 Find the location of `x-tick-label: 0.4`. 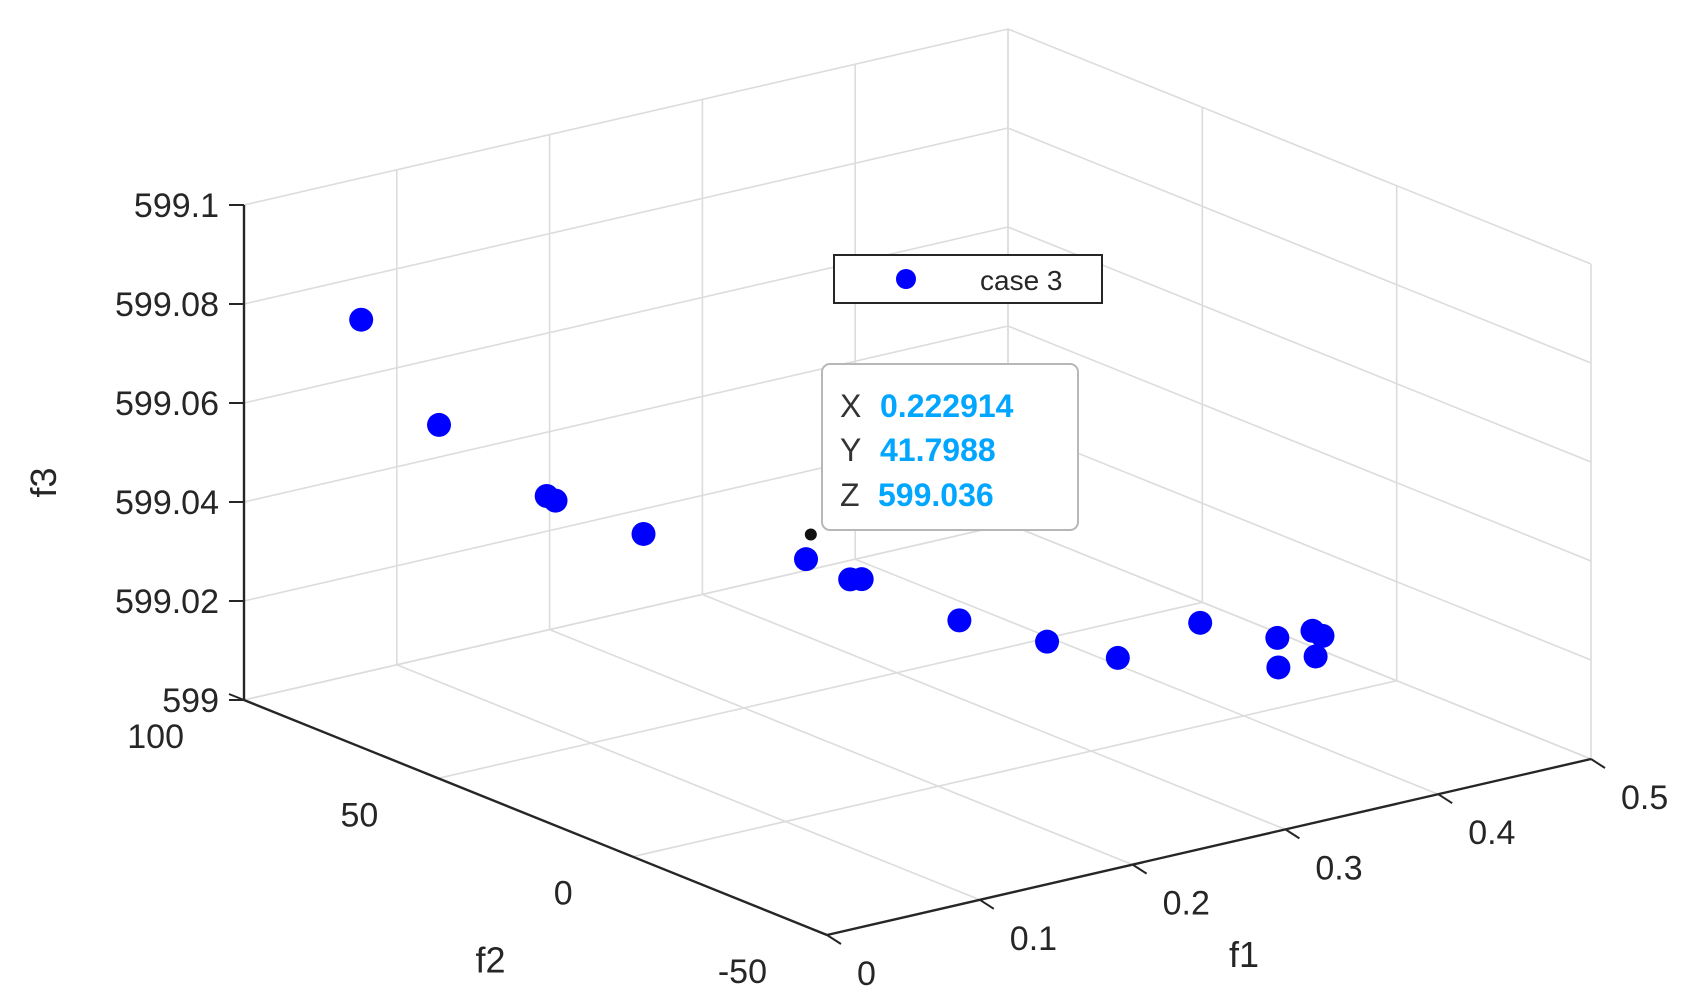

x-tick-label: 0.4 is located at coordinates (1491, 833).